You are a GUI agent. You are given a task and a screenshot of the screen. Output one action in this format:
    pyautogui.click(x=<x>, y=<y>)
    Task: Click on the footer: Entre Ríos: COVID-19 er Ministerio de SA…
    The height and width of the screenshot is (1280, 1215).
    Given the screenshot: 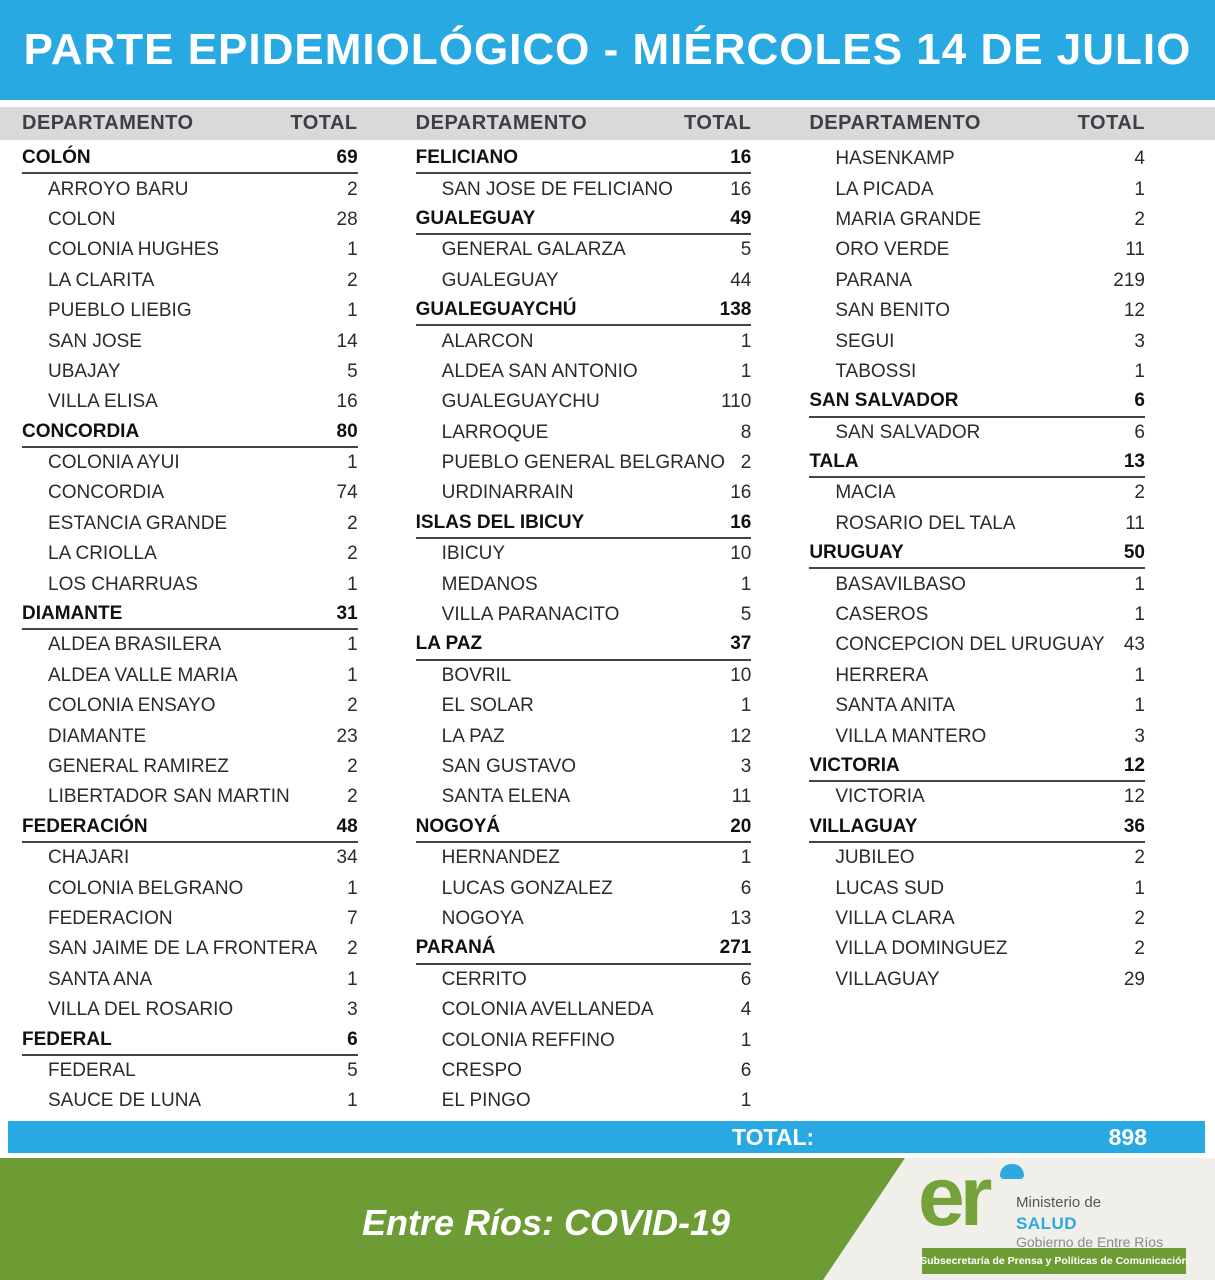 What is the action you would take?
    pyautogui.click(x=607, y=1217)
    